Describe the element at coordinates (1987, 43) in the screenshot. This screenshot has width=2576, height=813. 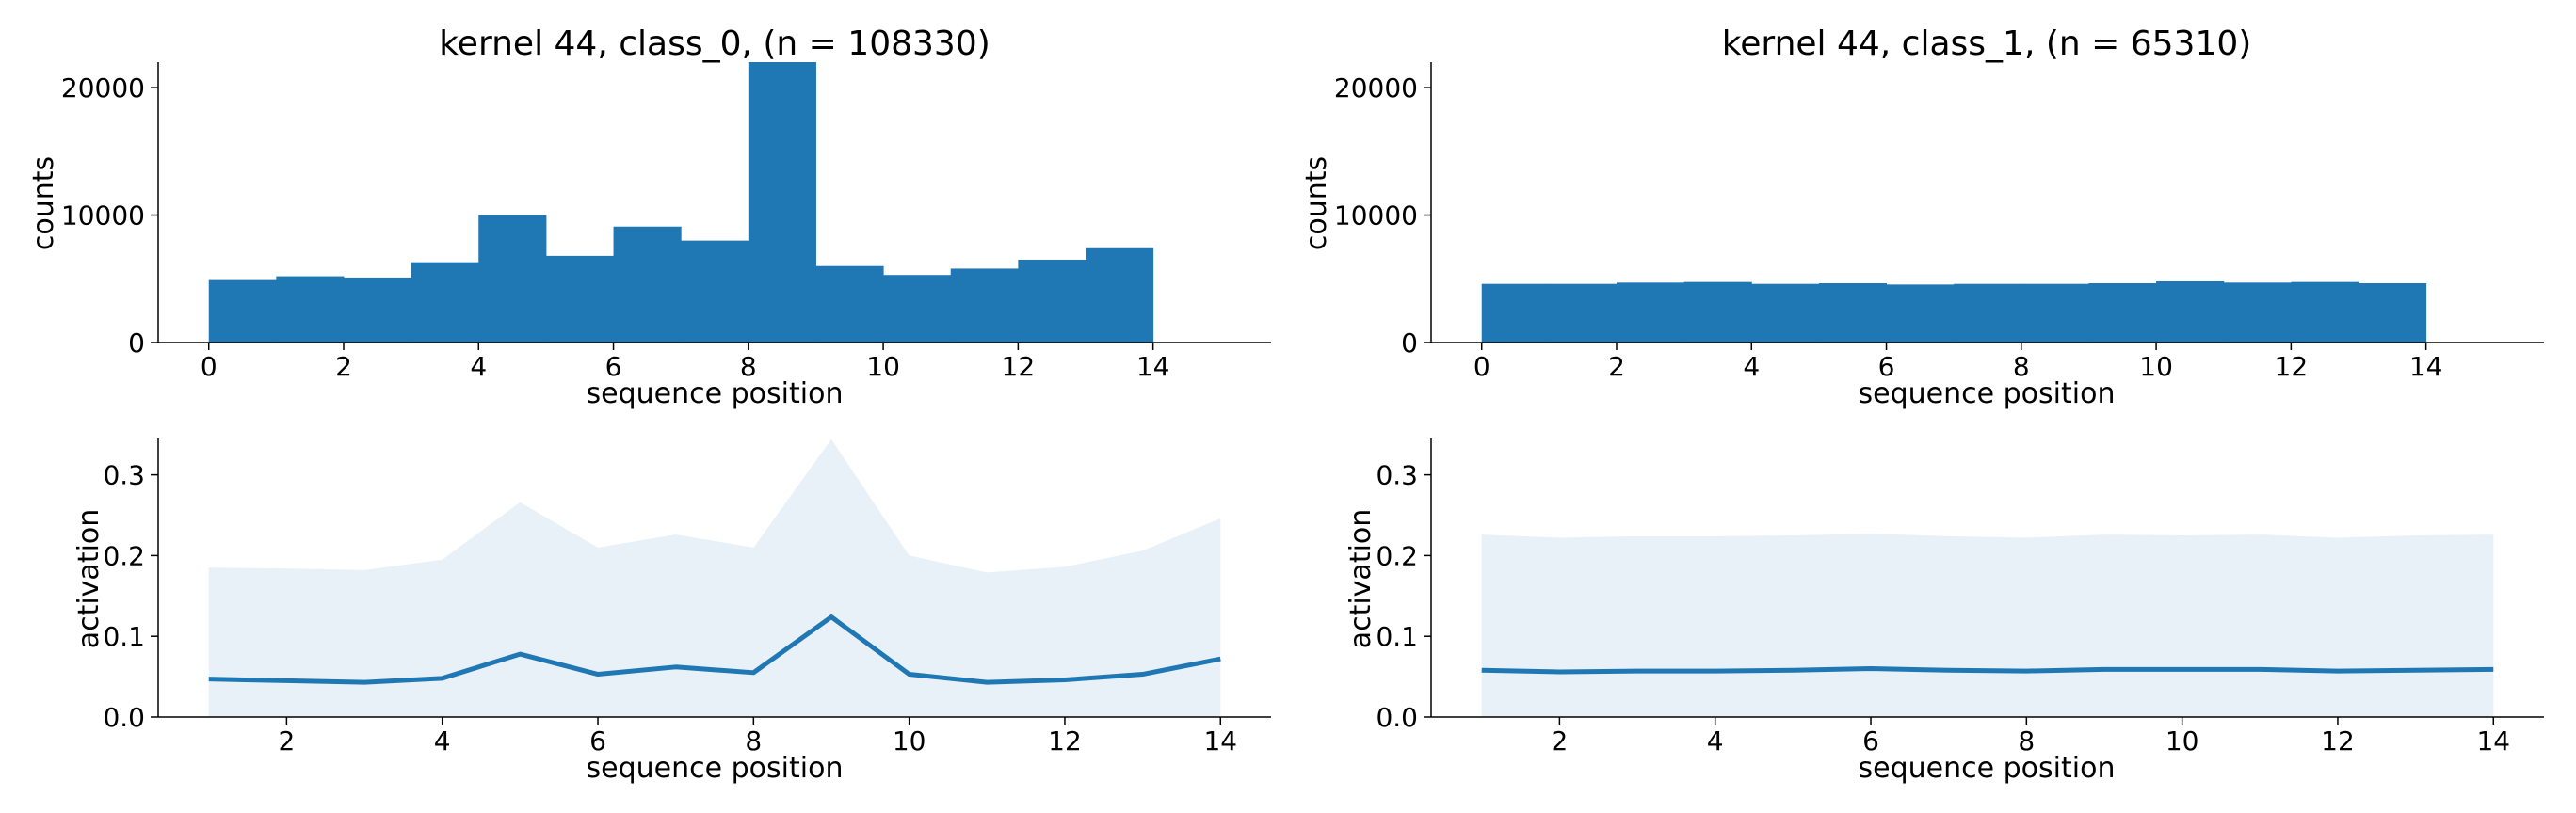
I see `chart-title: kernel 44, class_1, (n = 65310)` at that location.